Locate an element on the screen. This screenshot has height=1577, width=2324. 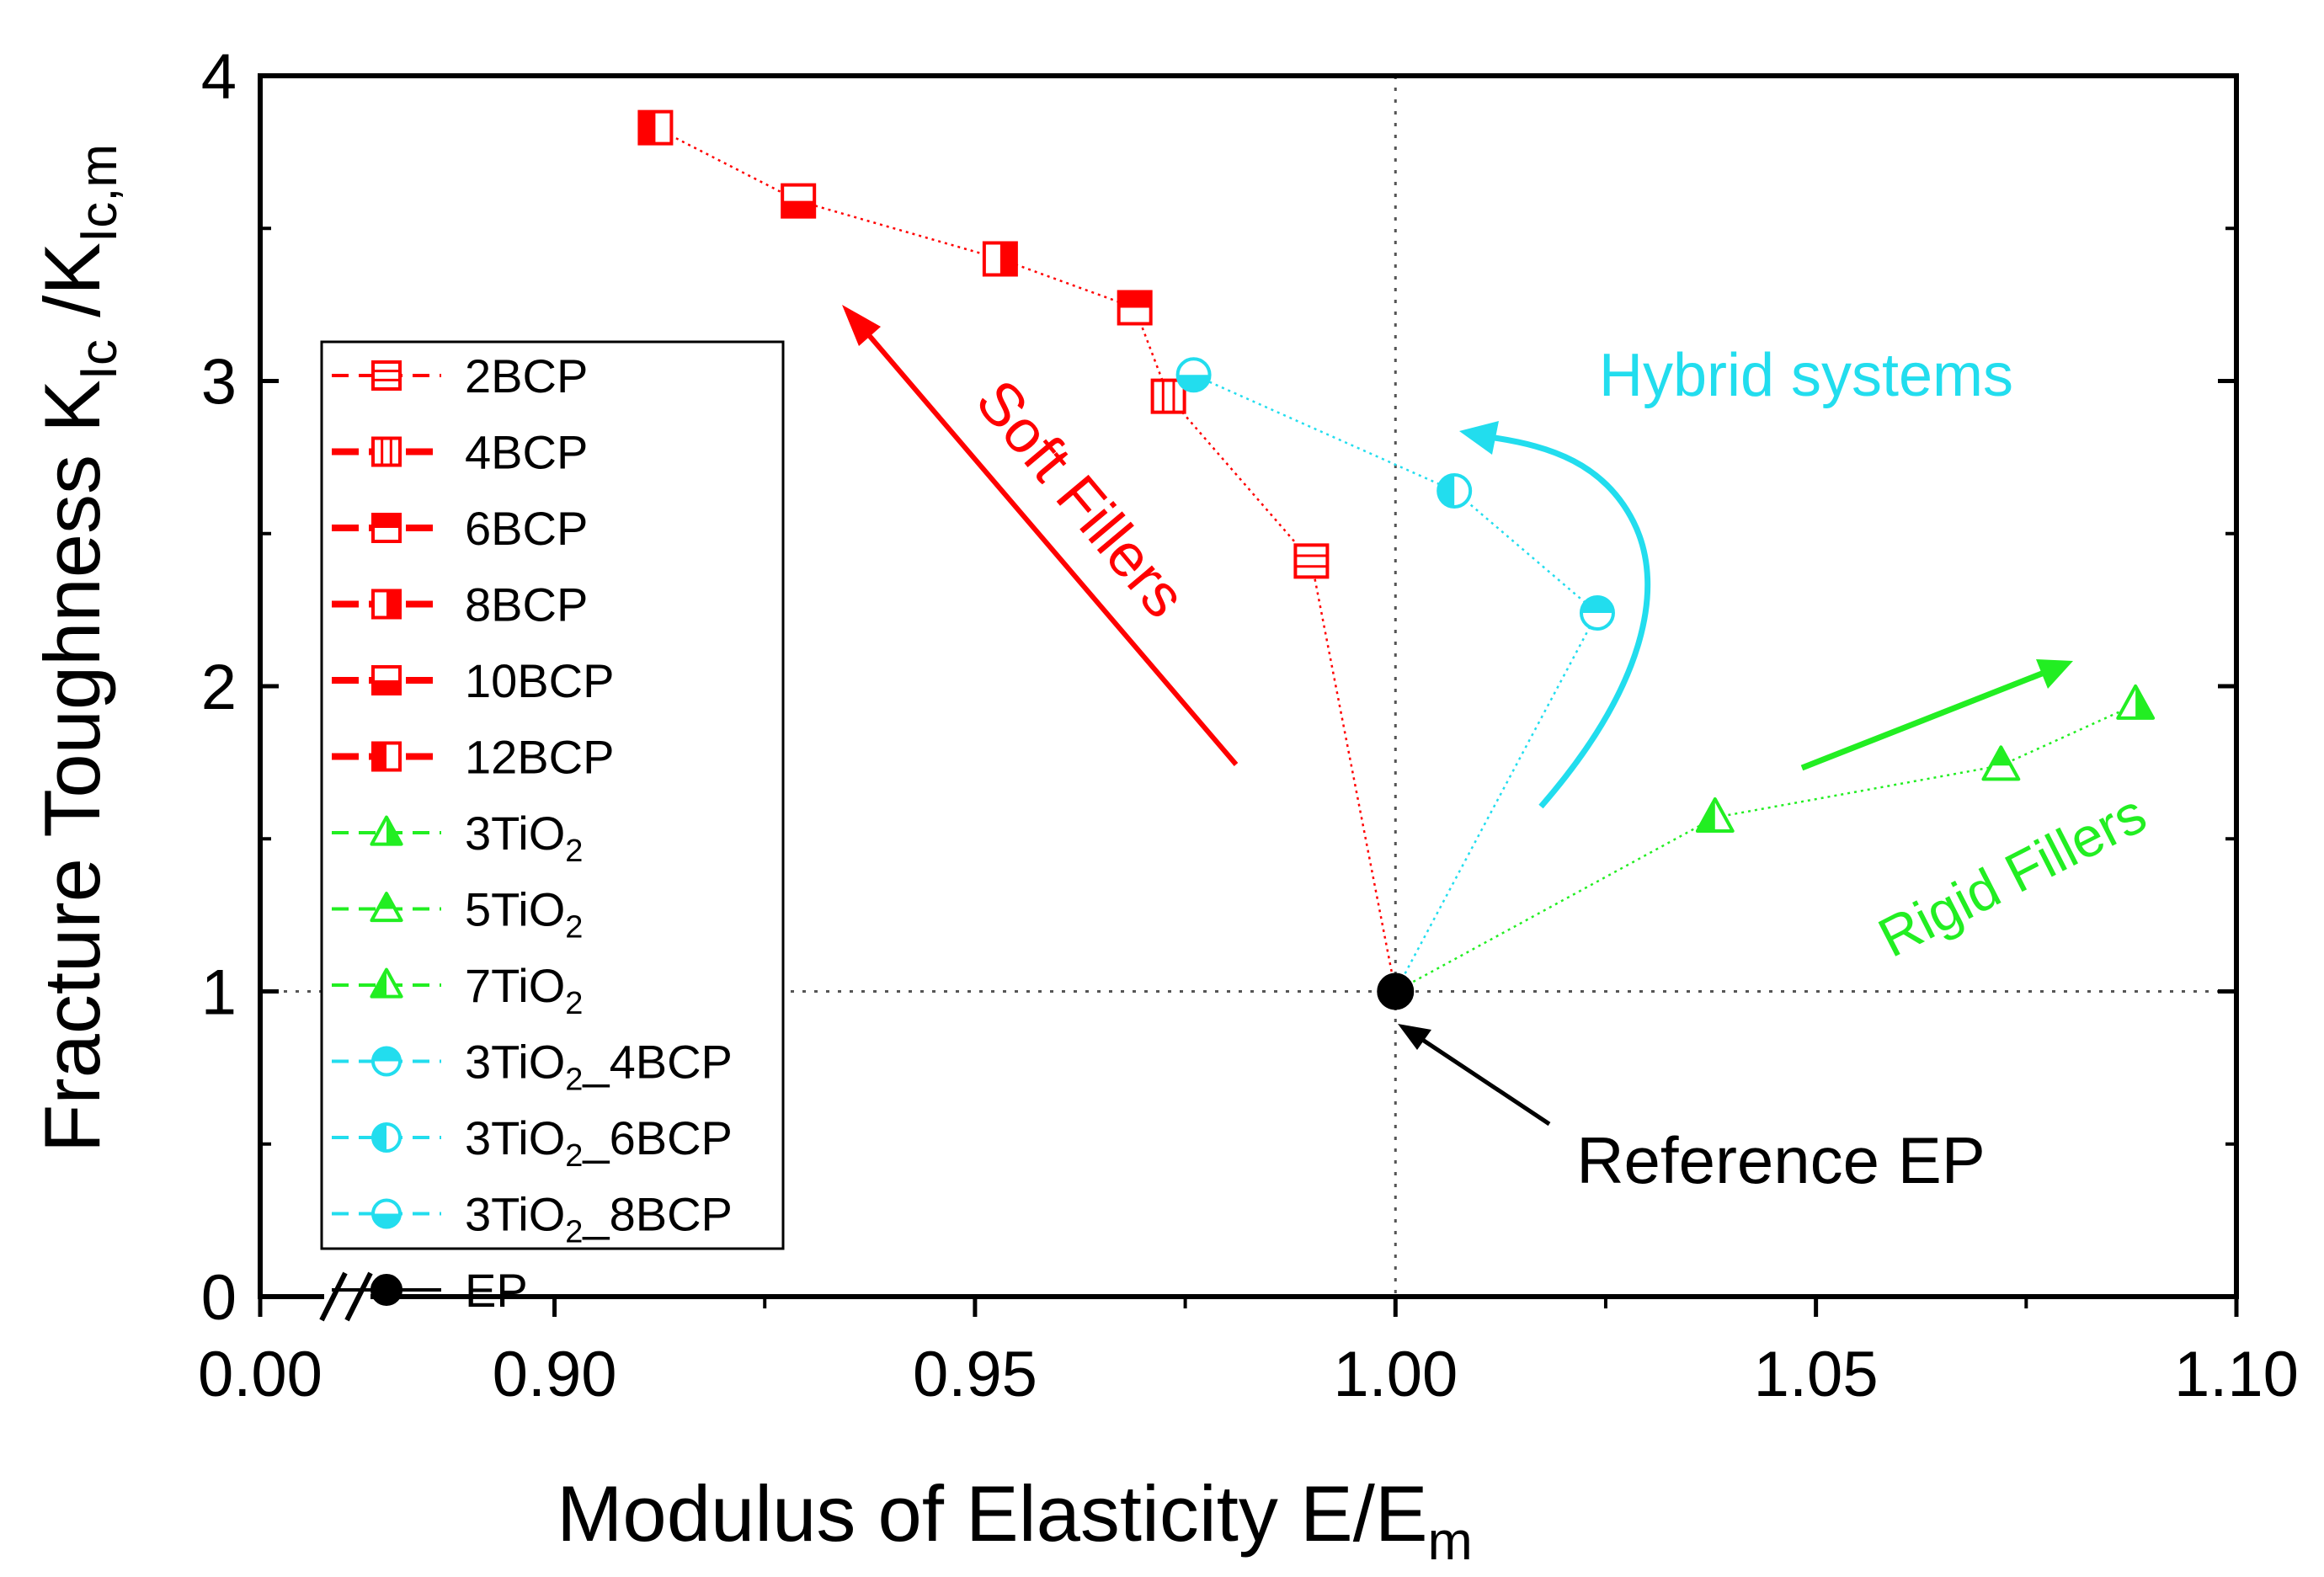
legend-item: 3TiO2_4BCP is located at coordinates (532, 1067).